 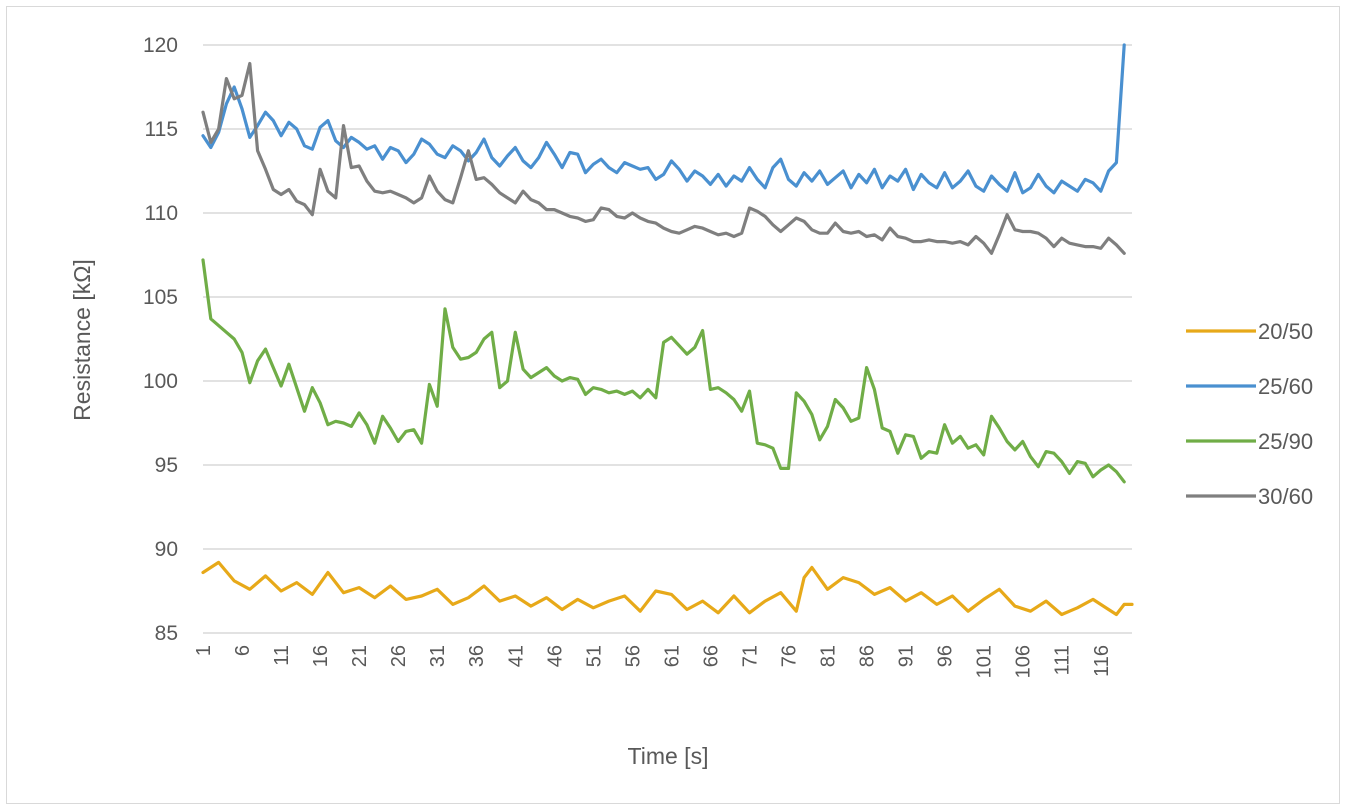 What do you see at coordinates (160, 381) in the screenshot?
I see `y-tick-label: 100` at bounding box center [160, 381].